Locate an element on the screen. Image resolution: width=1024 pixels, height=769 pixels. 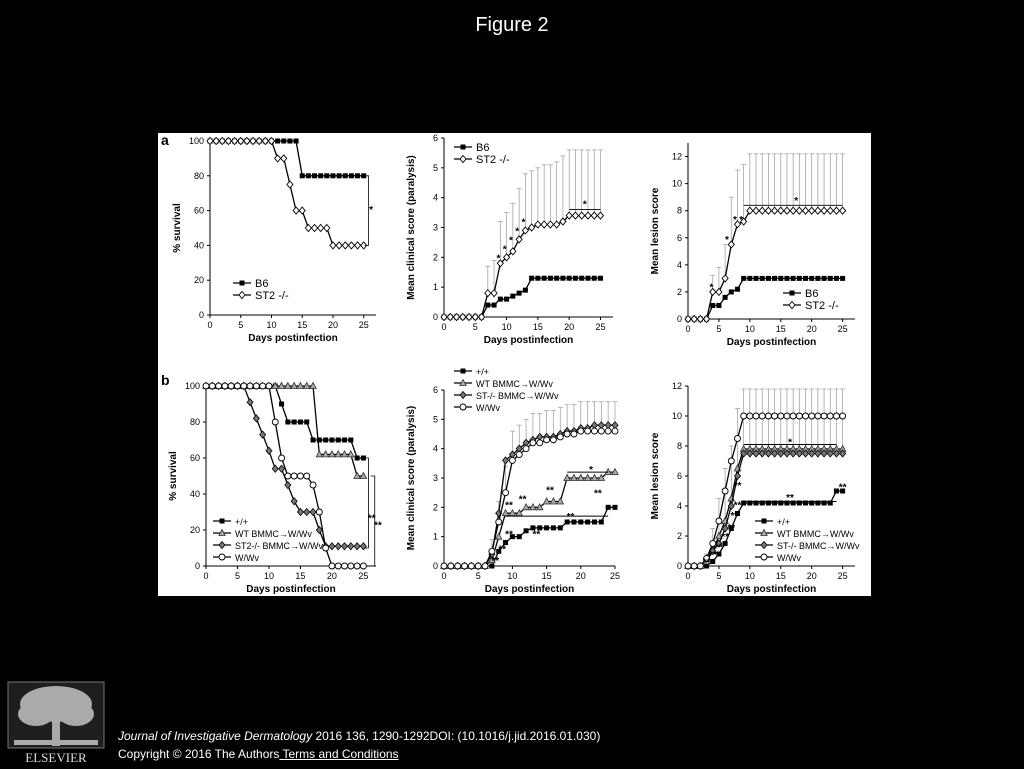
journal-name: Journal of Investigative Dermatology is located at coordinates (215, 736).